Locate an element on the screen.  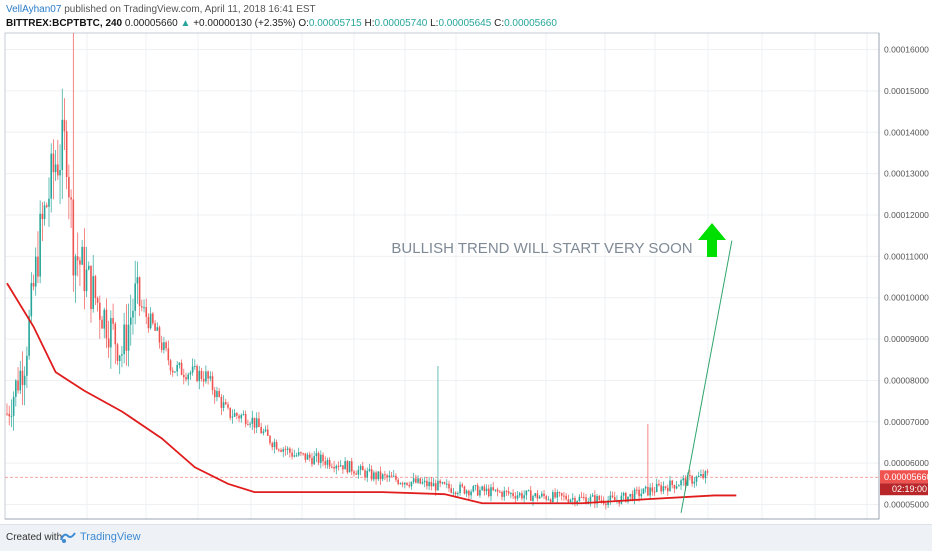
price-tick-label: 0.00005000 is located at coordinates (906, 505).